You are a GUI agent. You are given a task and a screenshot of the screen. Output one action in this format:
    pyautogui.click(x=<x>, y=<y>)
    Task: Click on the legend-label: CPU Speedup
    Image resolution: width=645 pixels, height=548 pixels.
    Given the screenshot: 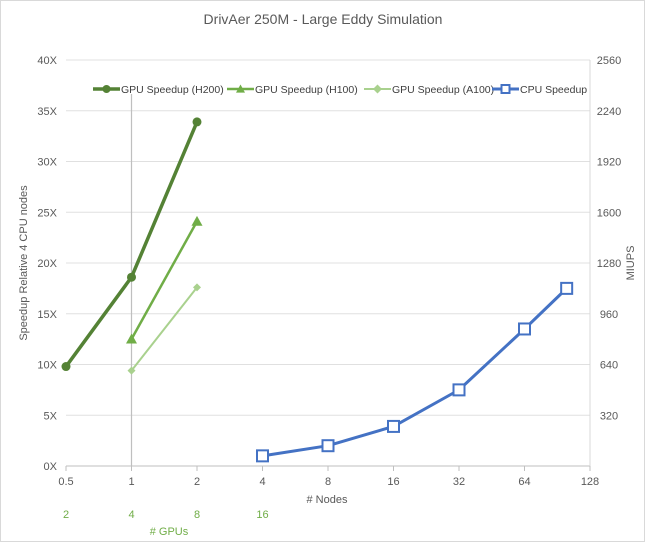 What is the action you would take?
    pyautogui.click(x=553, y=90)
    